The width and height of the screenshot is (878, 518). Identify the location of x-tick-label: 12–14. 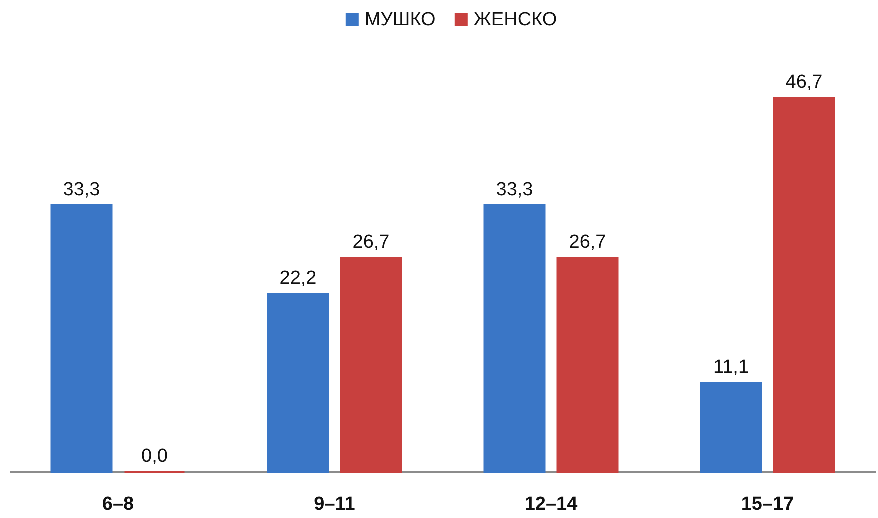
(551, 504).